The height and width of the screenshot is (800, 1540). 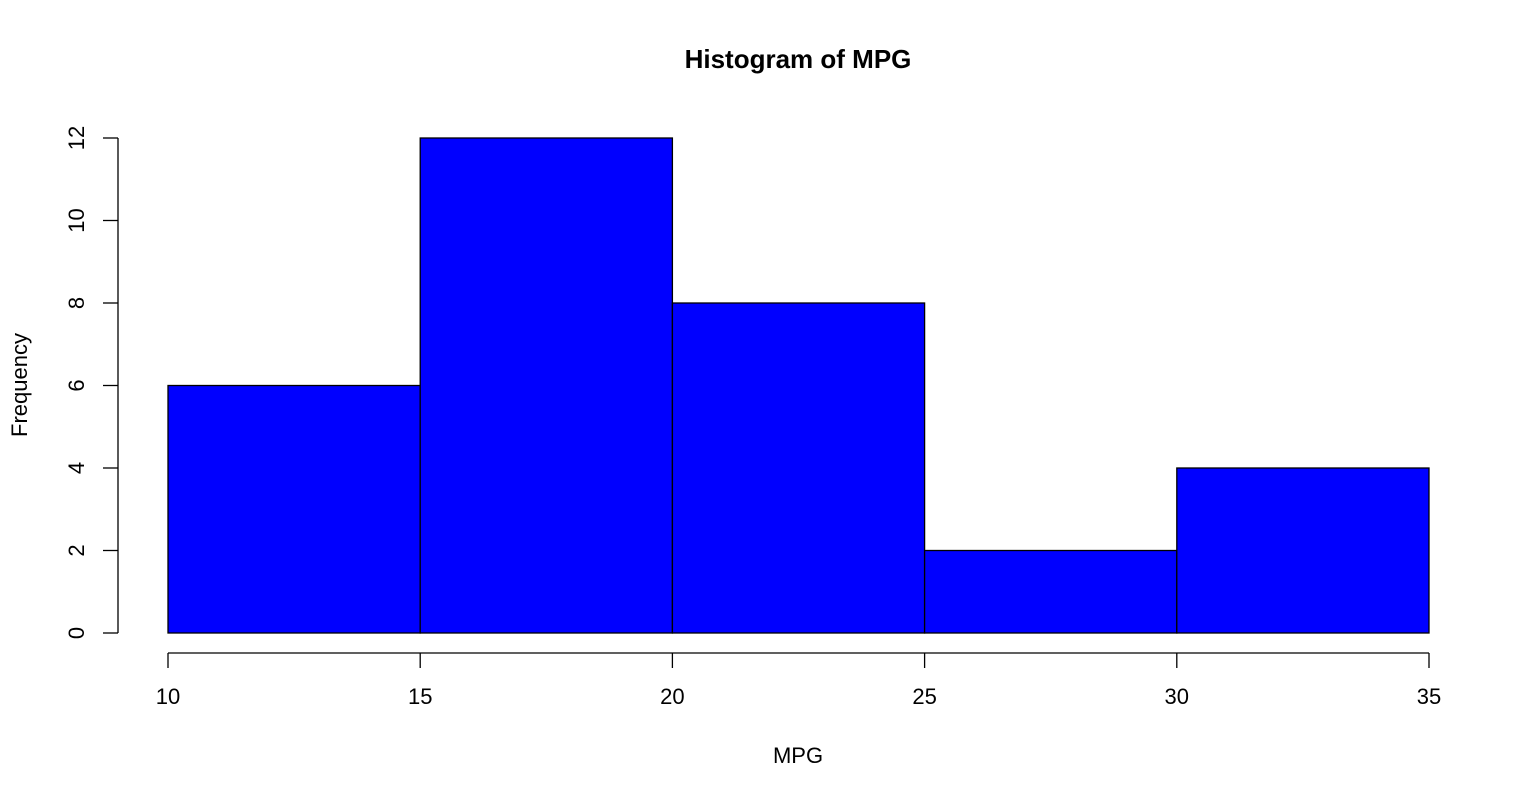 I want to click on chart-title: Histogram of MPG, so click(x=798, y=59).